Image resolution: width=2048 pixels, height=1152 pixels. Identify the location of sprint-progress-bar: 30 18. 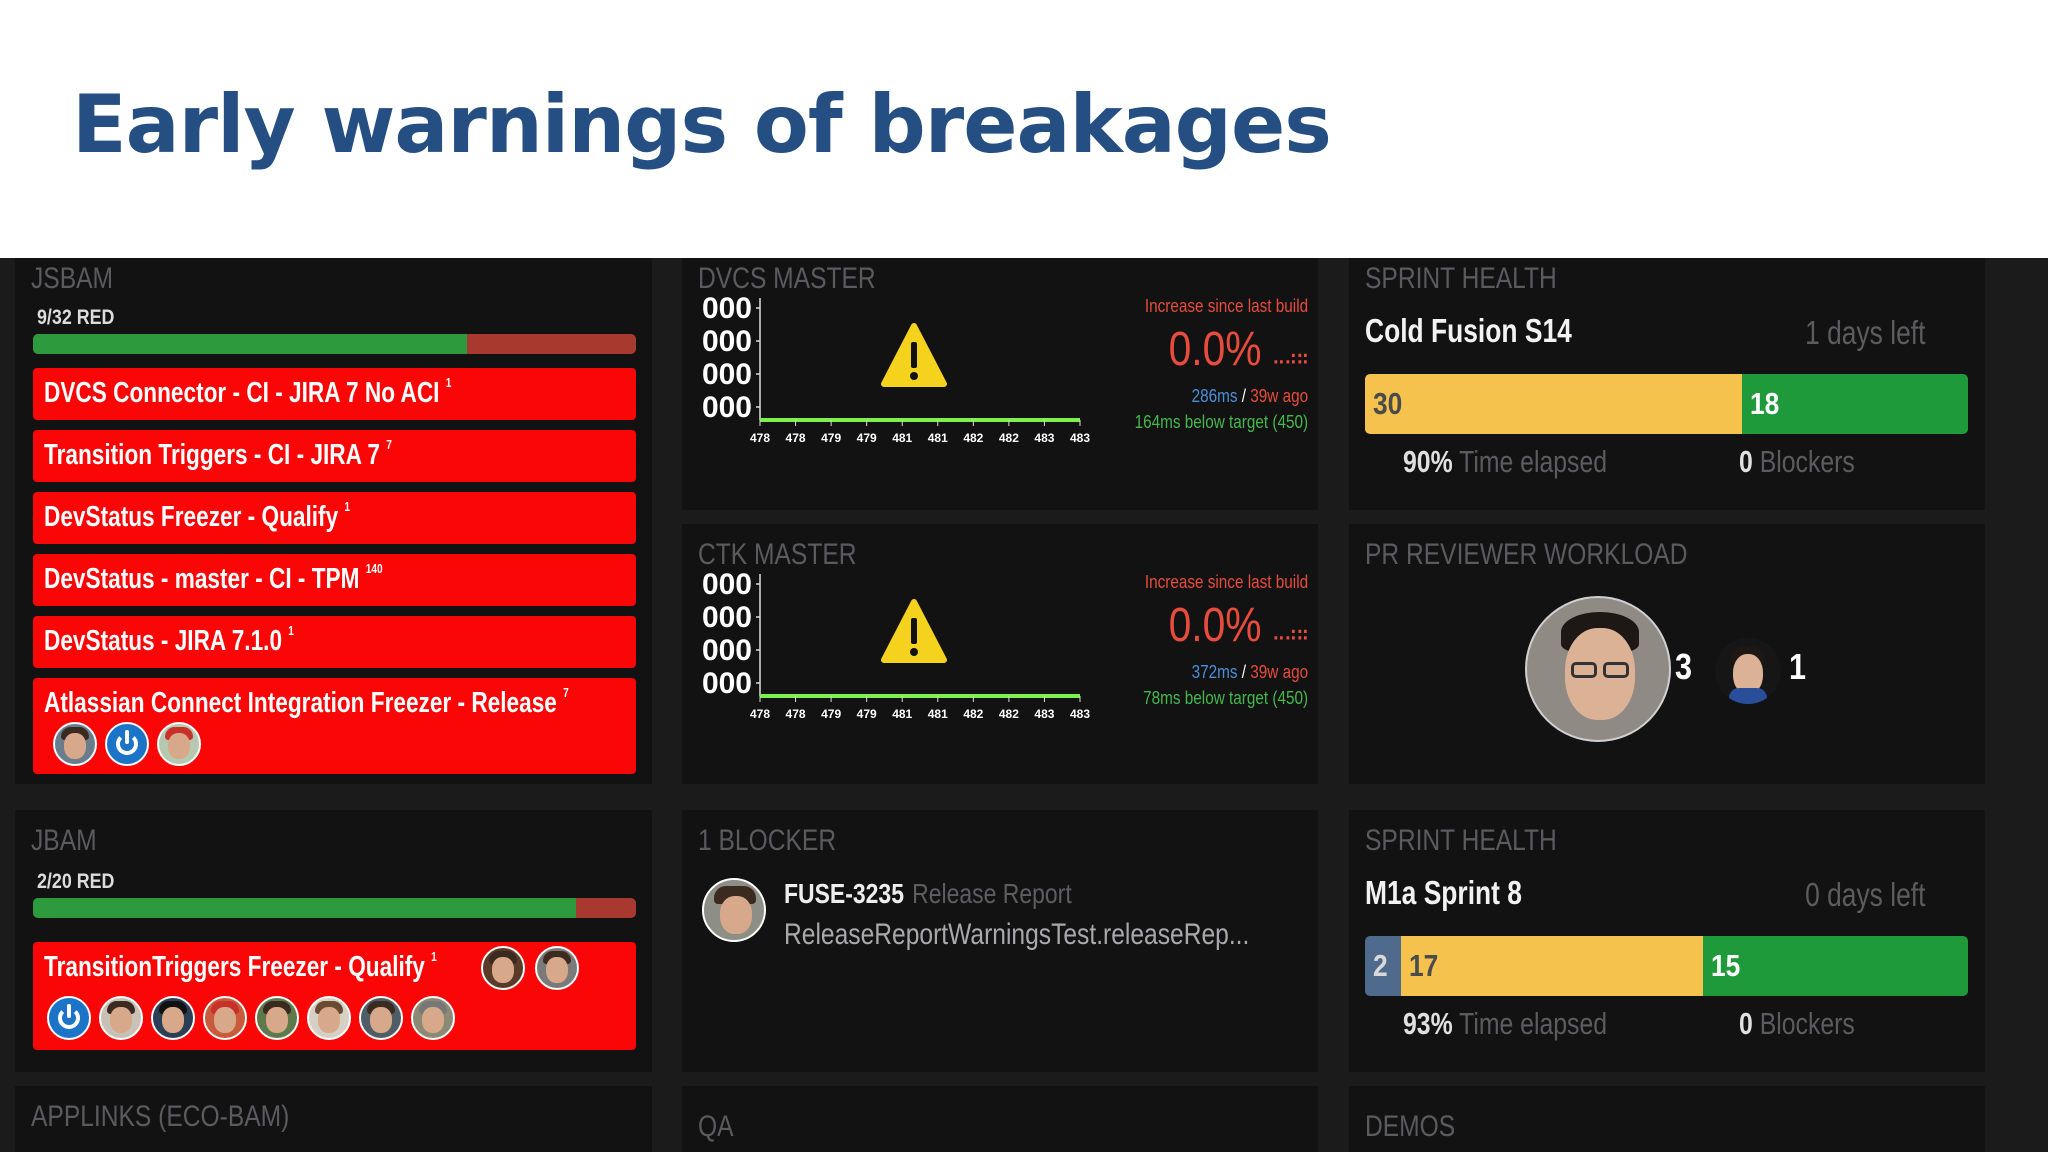
(1666, 404).